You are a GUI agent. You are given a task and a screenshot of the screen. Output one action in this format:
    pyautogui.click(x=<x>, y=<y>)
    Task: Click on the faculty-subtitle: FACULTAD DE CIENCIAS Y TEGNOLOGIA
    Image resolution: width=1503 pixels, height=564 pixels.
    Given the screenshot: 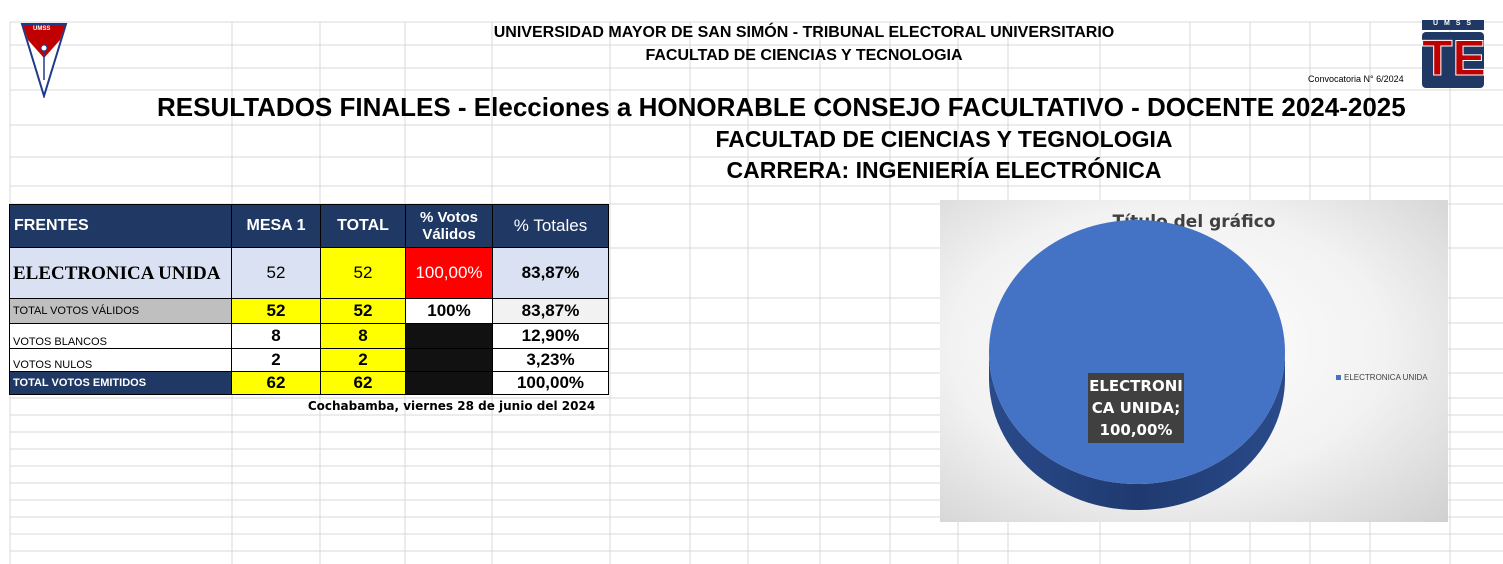 What is the action you would take?
    pyautogui.click(x=944, y=139)
    